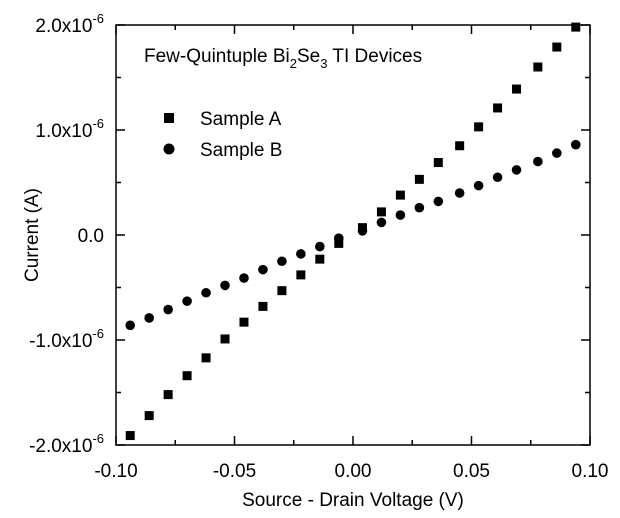 The image size is (620, 518). I want to click on x-tick-labels: -0.10 -0.05 0.00 0.05 0.10, so click(351, 471).